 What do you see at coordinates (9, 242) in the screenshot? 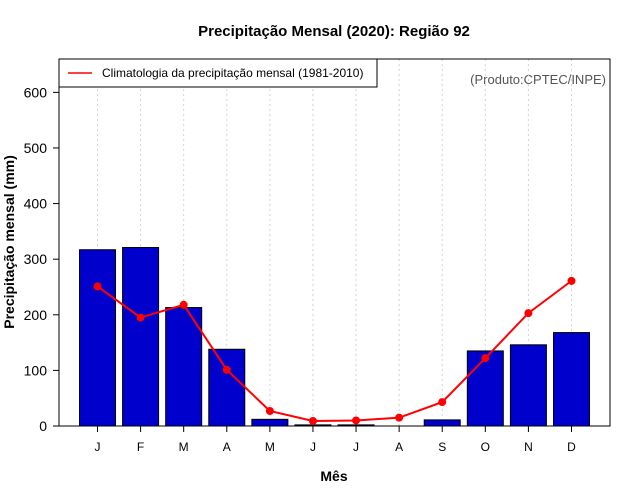
I see `y-axis-label: Precipitação mensal (mm)` at bounding box center [9, 242].